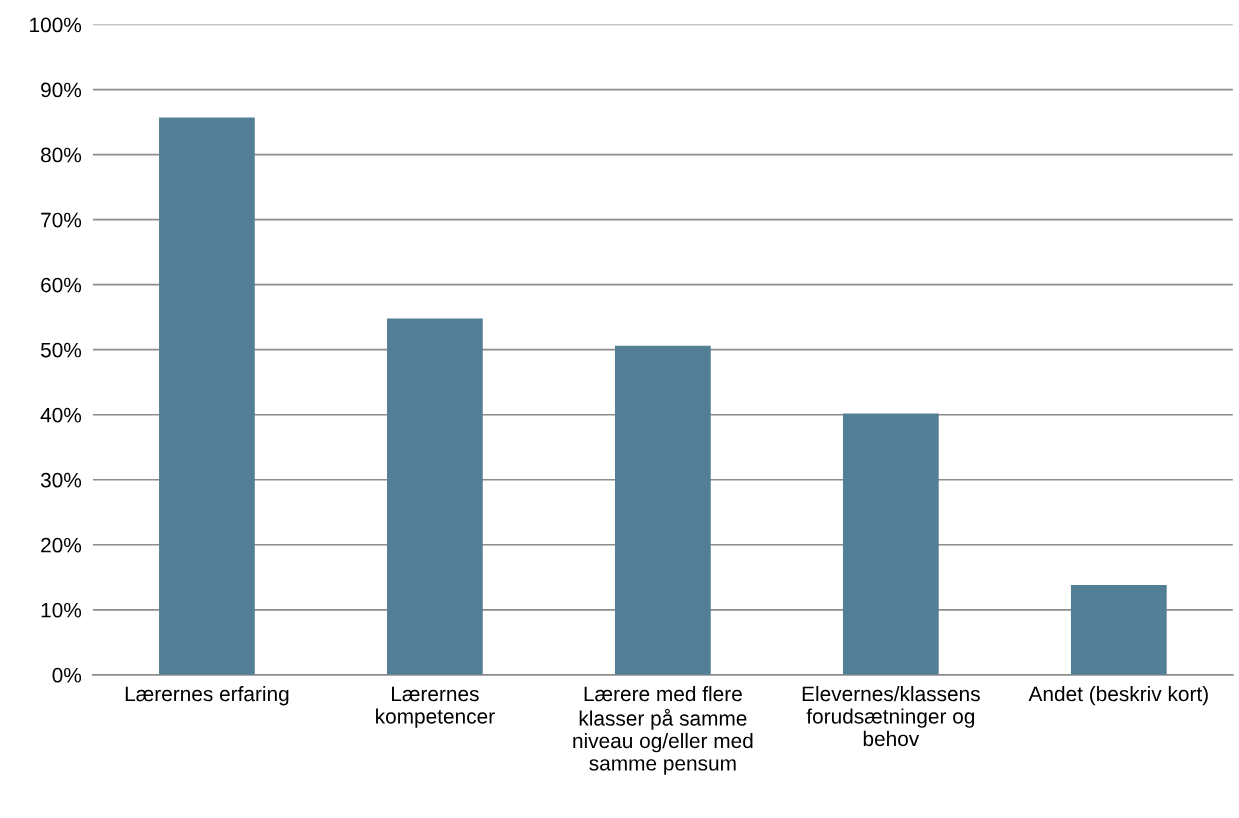 This screenshot has width=1239, height=818. I want to click on y-tick-label: 50%, so click(61, 350).